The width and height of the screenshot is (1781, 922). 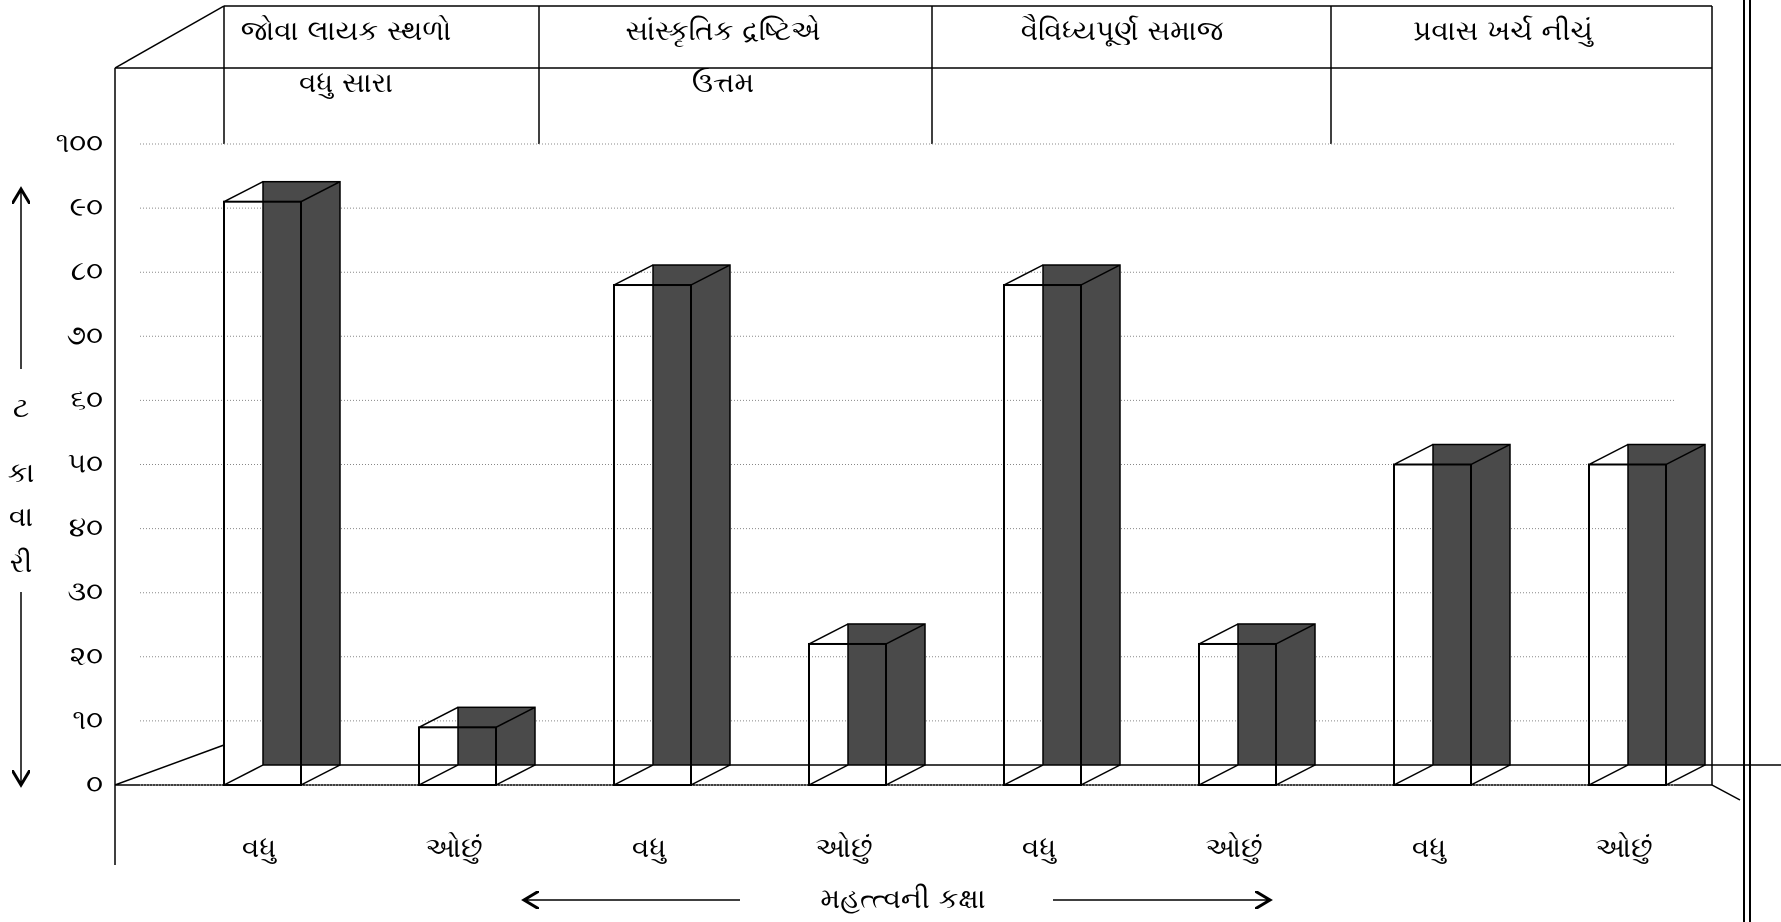 I want to click on y-tick-label: ૦, so click(x=94, y=783).